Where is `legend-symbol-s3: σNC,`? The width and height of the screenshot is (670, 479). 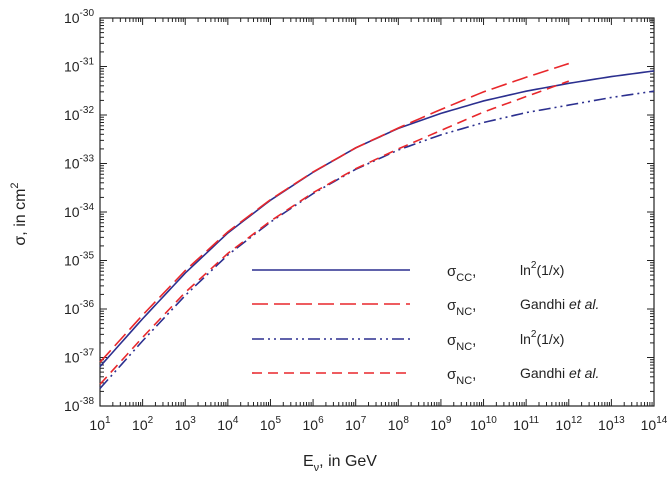 legend-symbol-s3: σNC, is located at coordinates (461, 342).